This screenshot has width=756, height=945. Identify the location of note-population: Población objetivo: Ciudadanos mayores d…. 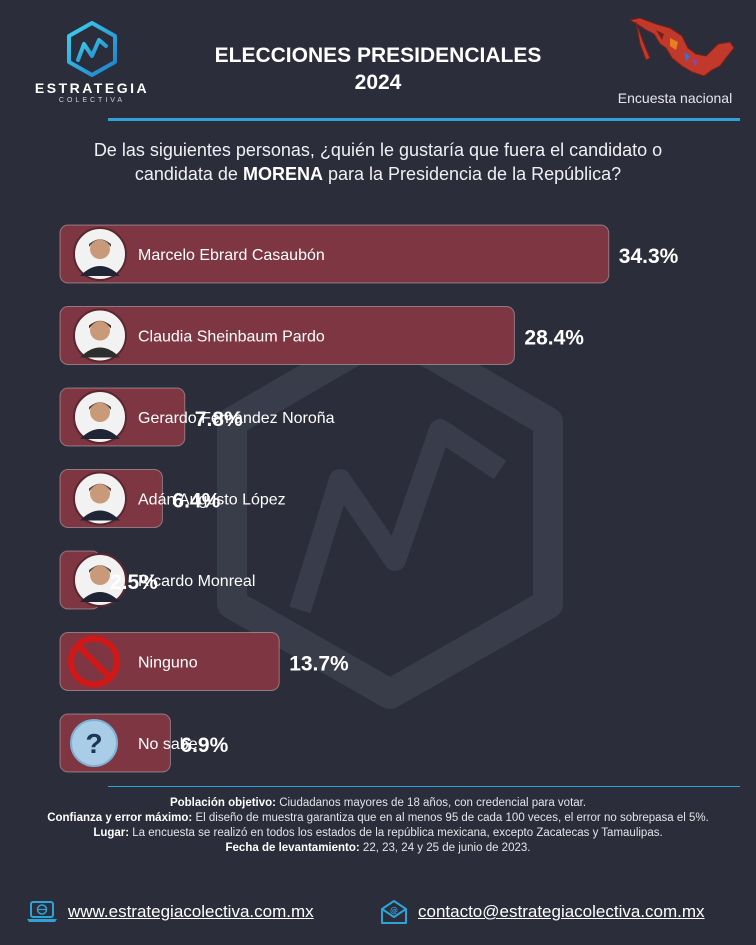
(378, 803).